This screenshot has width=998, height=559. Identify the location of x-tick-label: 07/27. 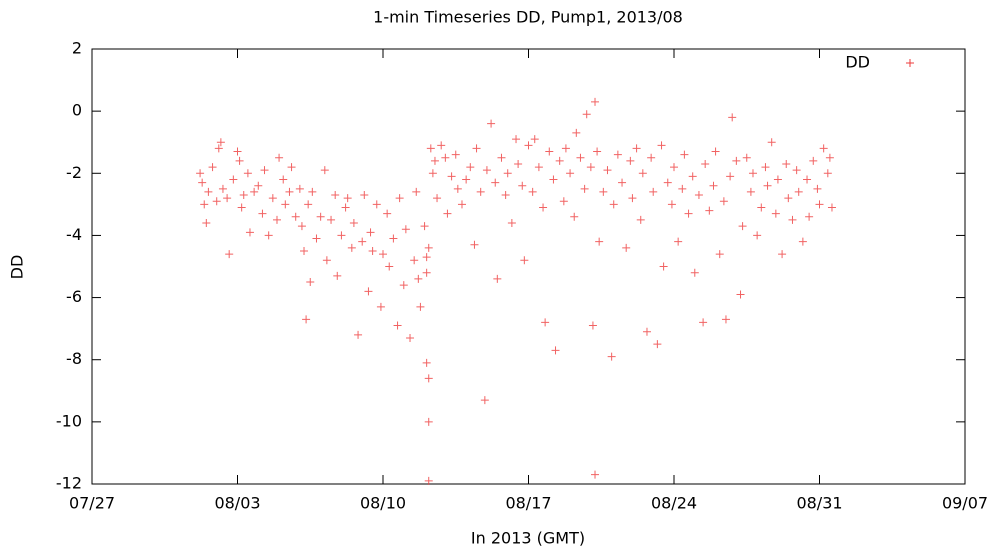
(92, 503).